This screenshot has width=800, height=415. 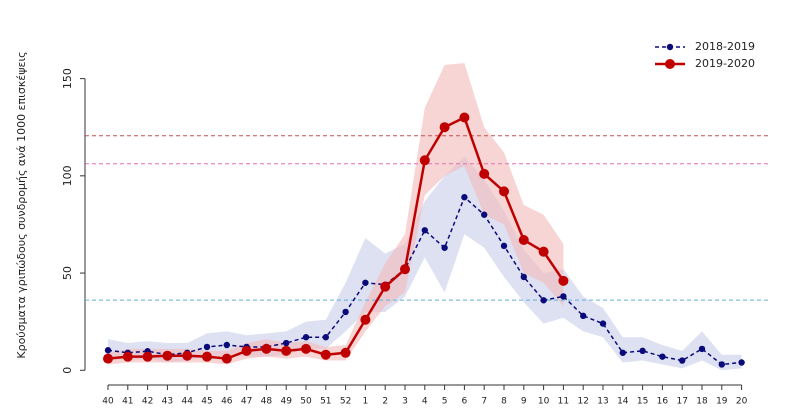 What do you see at coordinates (267, 402) in the screenshot?
I see `x-tick-label: 48` at bounding box center [267, 402].